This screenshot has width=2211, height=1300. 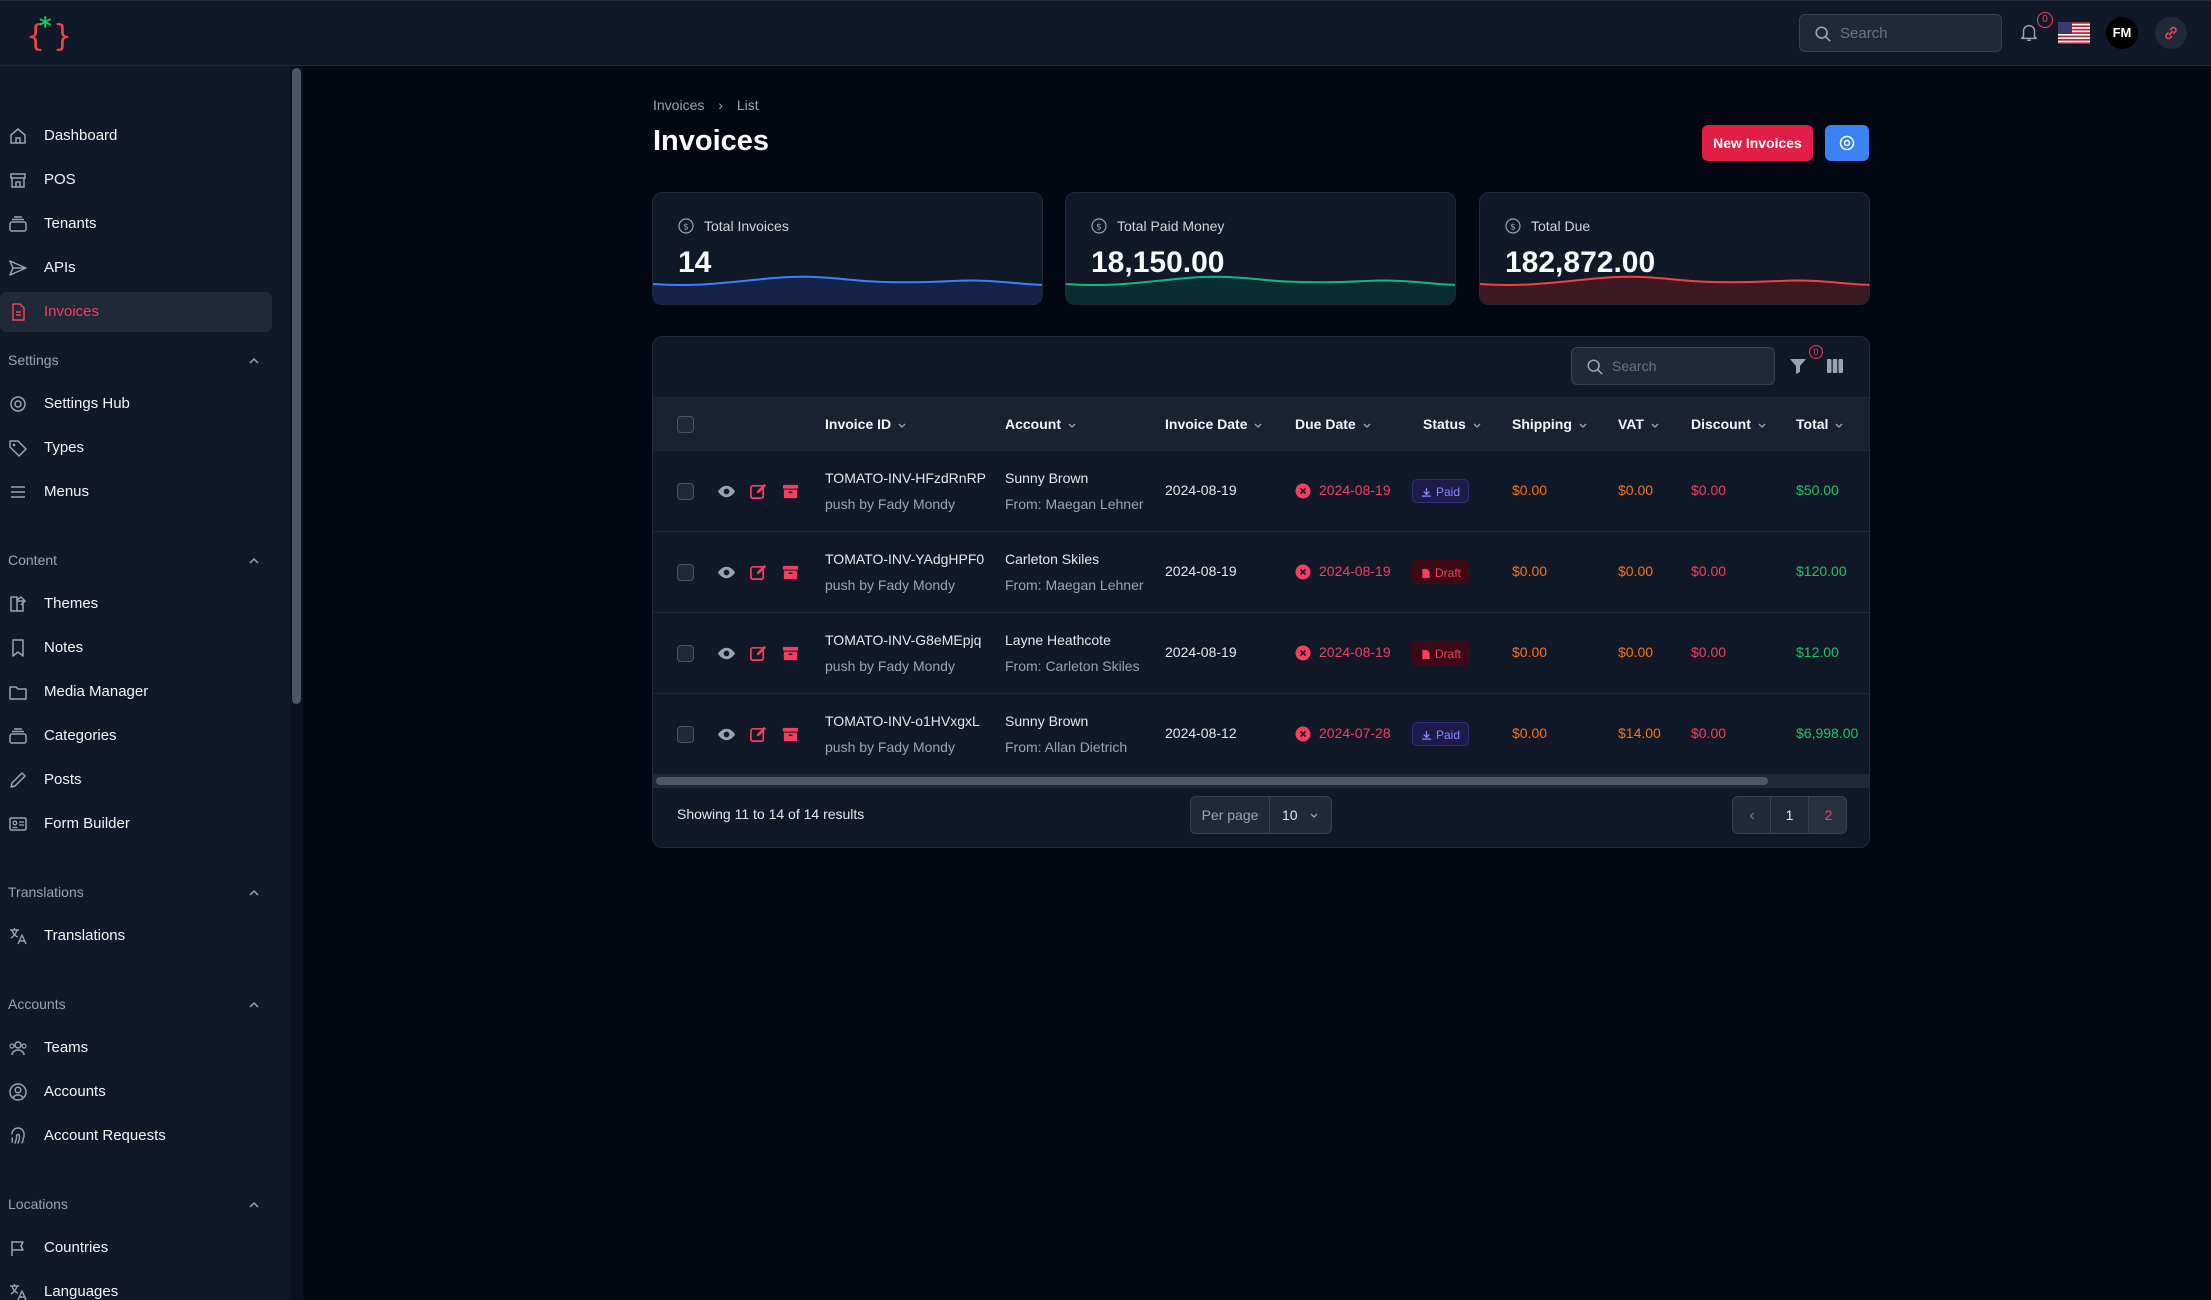 I want to click on breadcrumb-root-link: Invoices, so click(x=679, y=105).